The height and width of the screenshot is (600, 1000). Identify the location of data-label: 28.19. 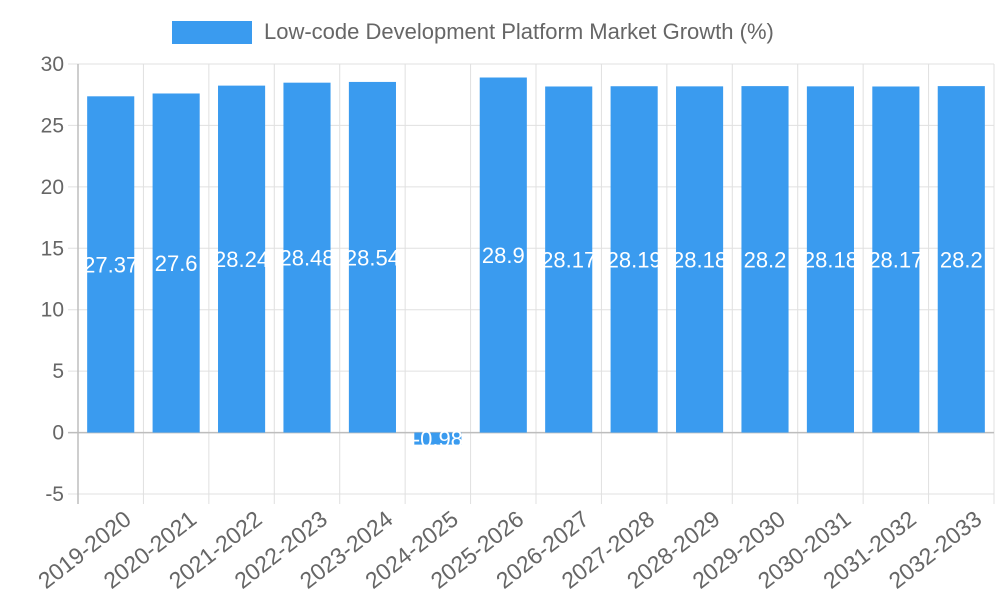
(634, 259).